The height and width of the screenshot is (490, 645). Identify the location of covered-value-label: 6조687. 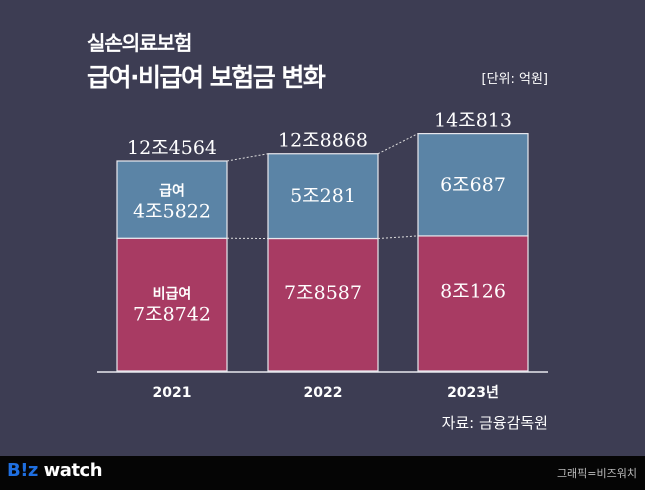
(473, 185).